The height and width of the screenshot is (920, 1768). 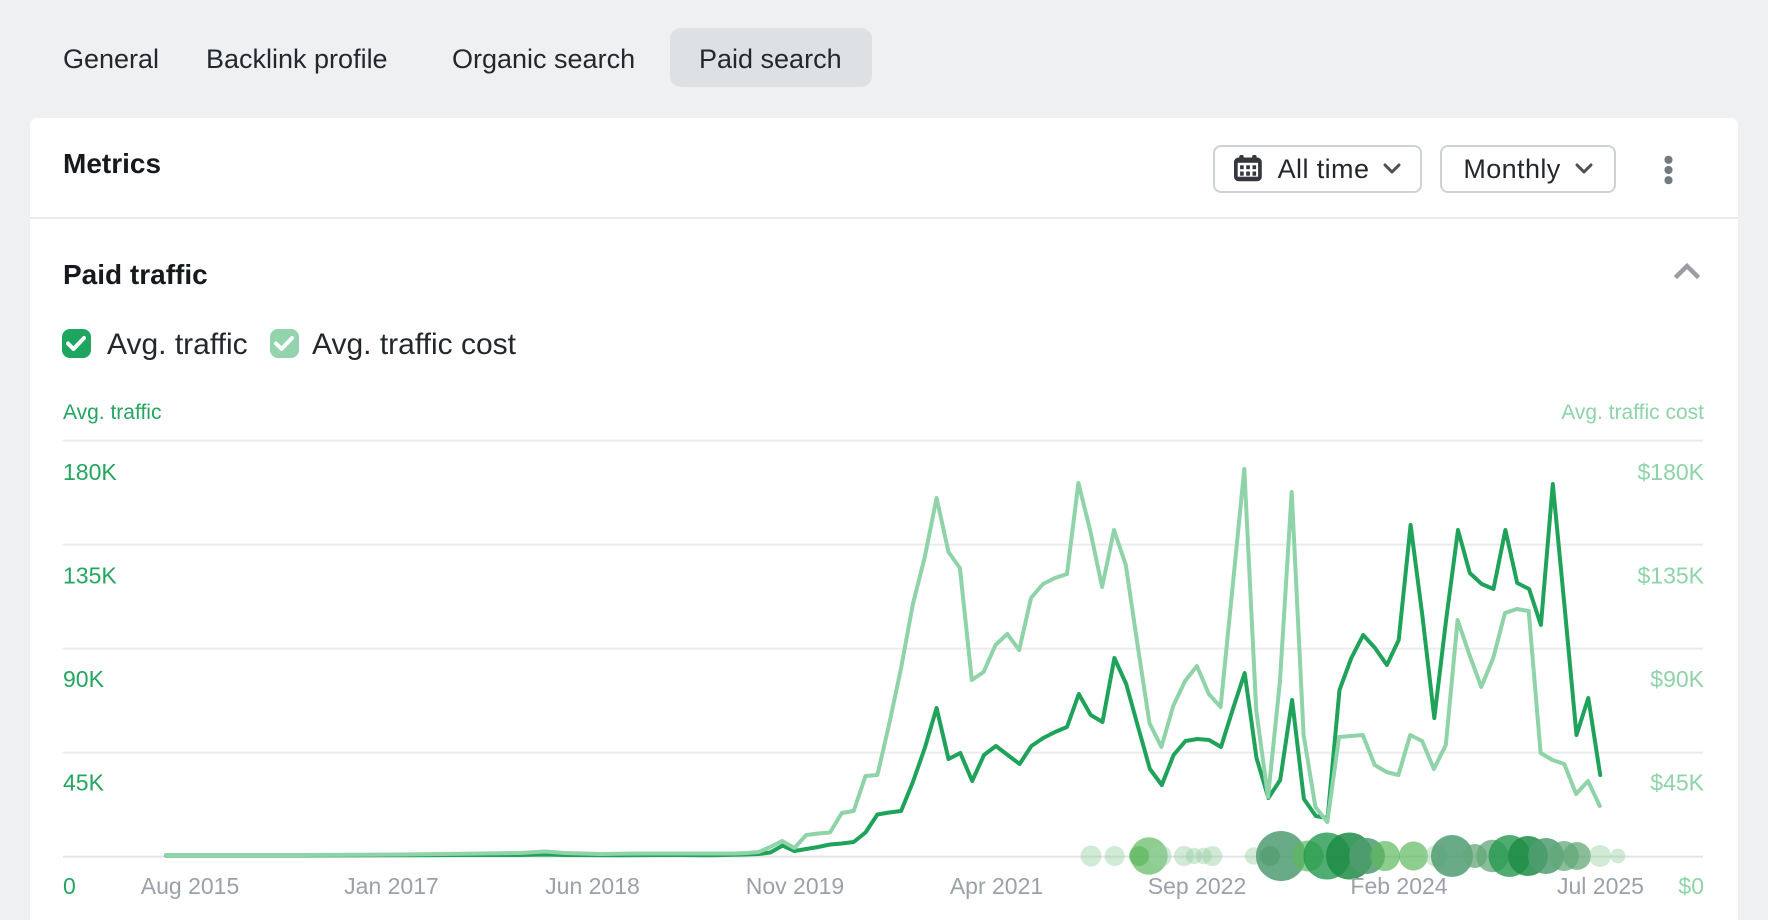 I want to click on svg-text: Jan 2017, so click(x=391, y=886).